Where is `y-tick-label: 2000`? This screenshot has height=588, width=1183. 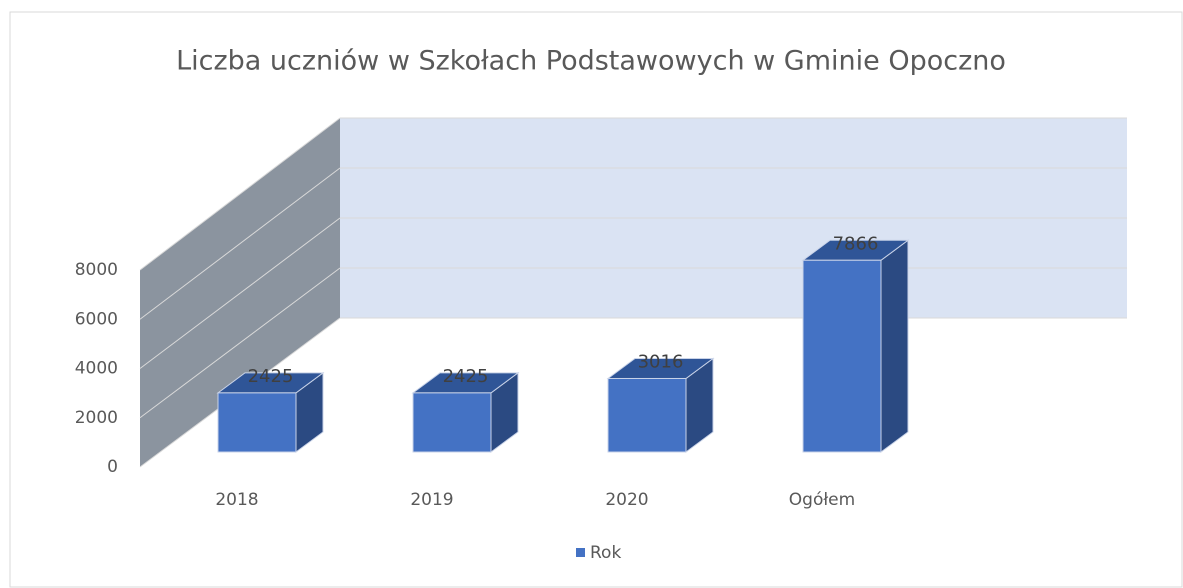
y-tick-label: 2000 is located at coordinates (96, 418).